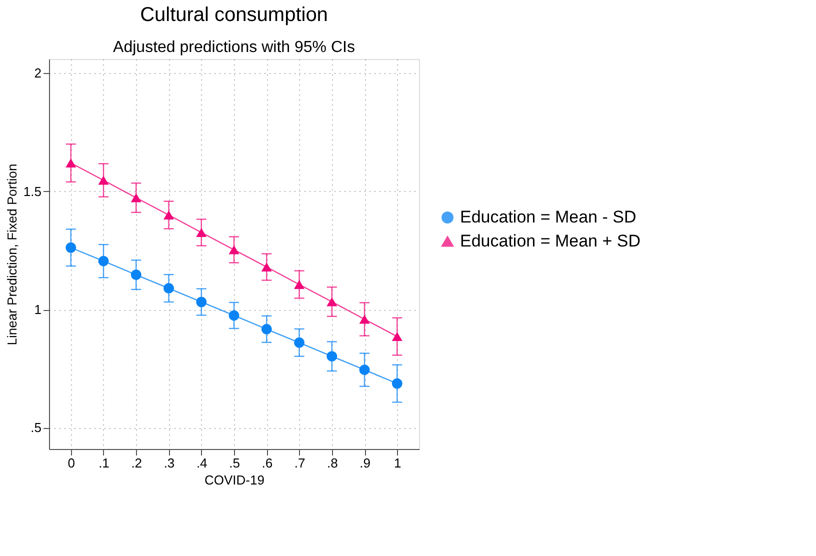 This screenshot has width=816, height=556. What do you see at coordinates (548, 217) in the screenshot?
I see `legend-label: Education = Mean - SD` at bounding box center [548, 217].